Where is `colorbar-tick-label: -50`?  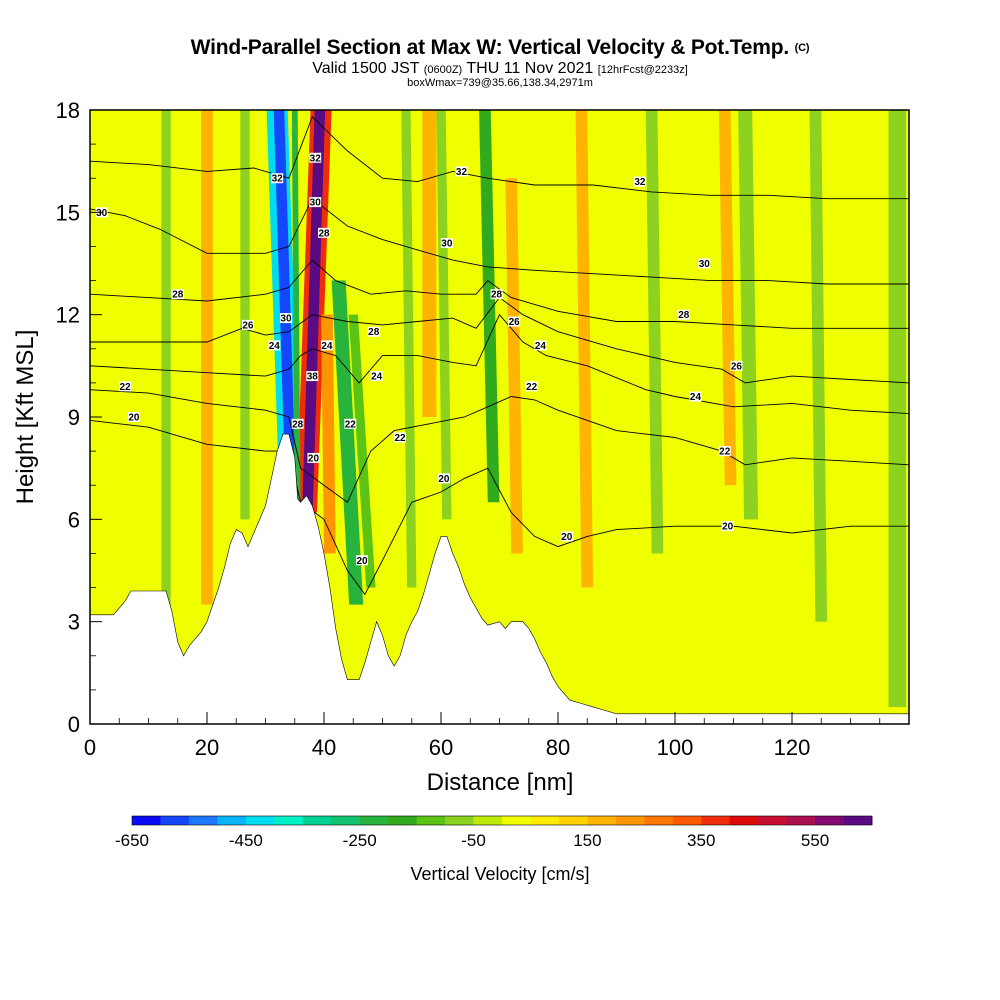
colorbar-tick-label: -50 is located at coordinates (473, 840).